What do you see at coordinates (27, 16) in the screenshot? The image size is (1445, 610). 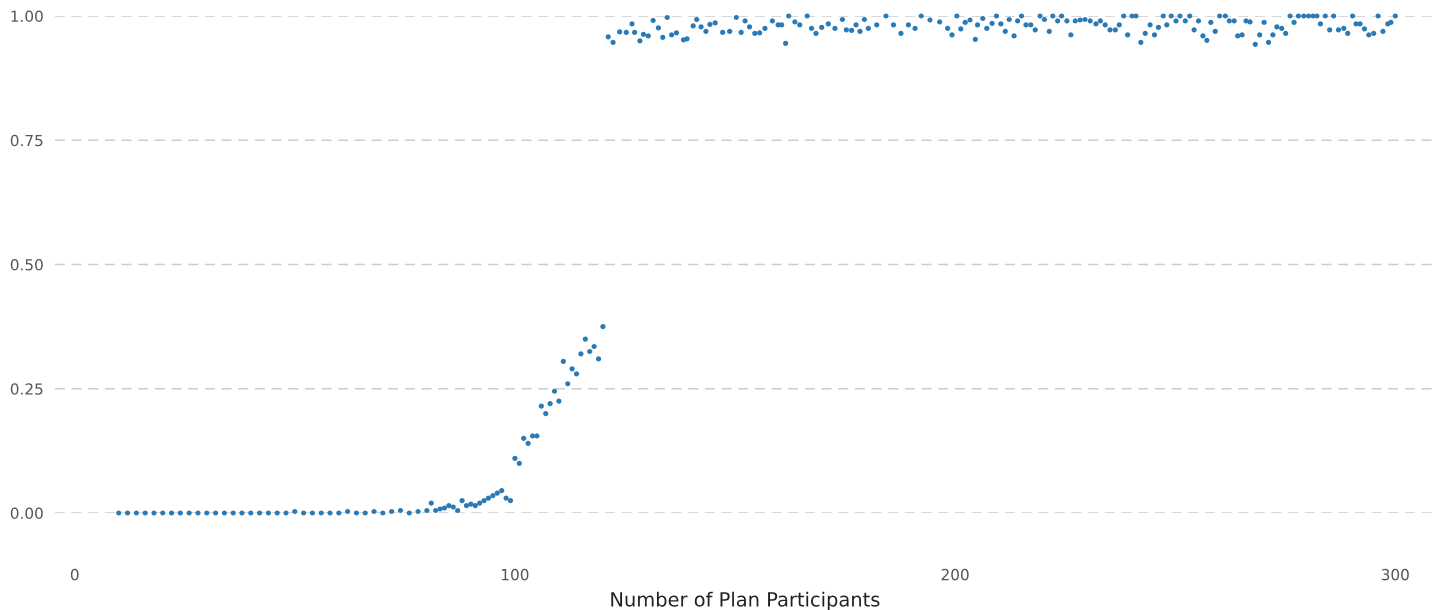 I see `y-tick-label: 1.00` at bounding box center [27, 16].